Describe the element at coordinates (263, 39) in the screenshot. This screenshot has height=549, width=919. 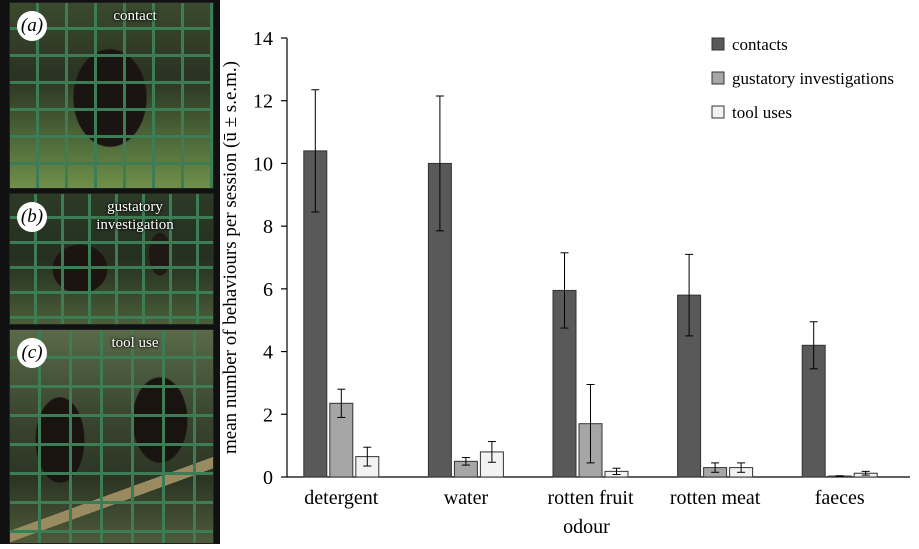
I see `y-tick-label: 14` at that location.